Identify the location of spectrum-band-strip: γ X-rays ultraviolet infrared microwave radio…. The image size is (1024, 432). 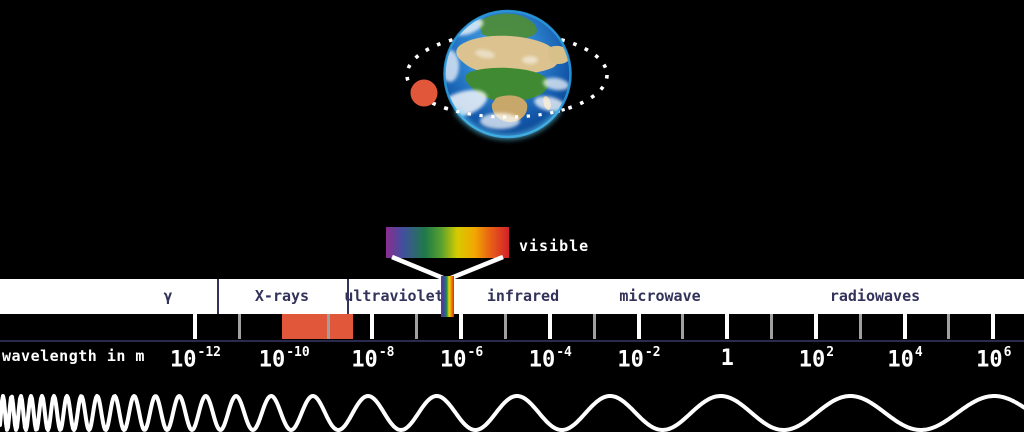
(512, 296).